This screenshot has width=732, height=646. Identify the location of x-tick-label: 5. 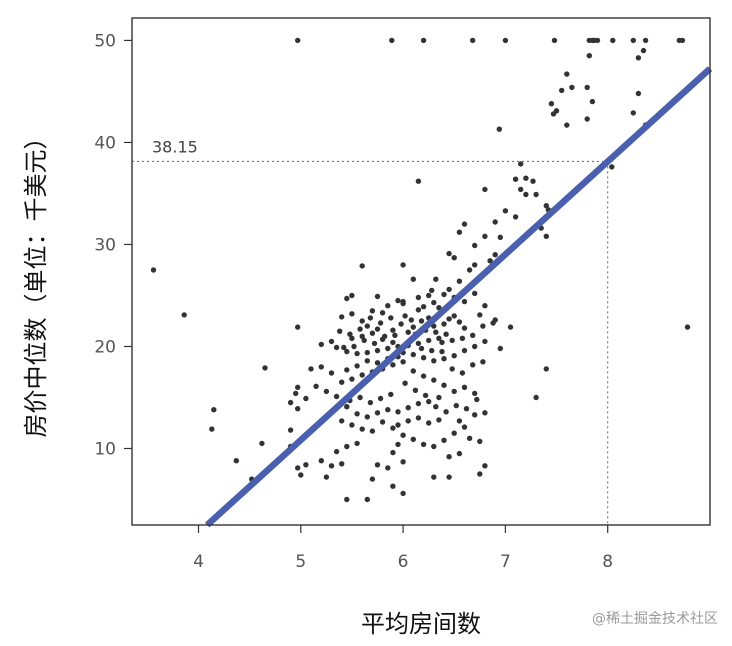
(300, 562).